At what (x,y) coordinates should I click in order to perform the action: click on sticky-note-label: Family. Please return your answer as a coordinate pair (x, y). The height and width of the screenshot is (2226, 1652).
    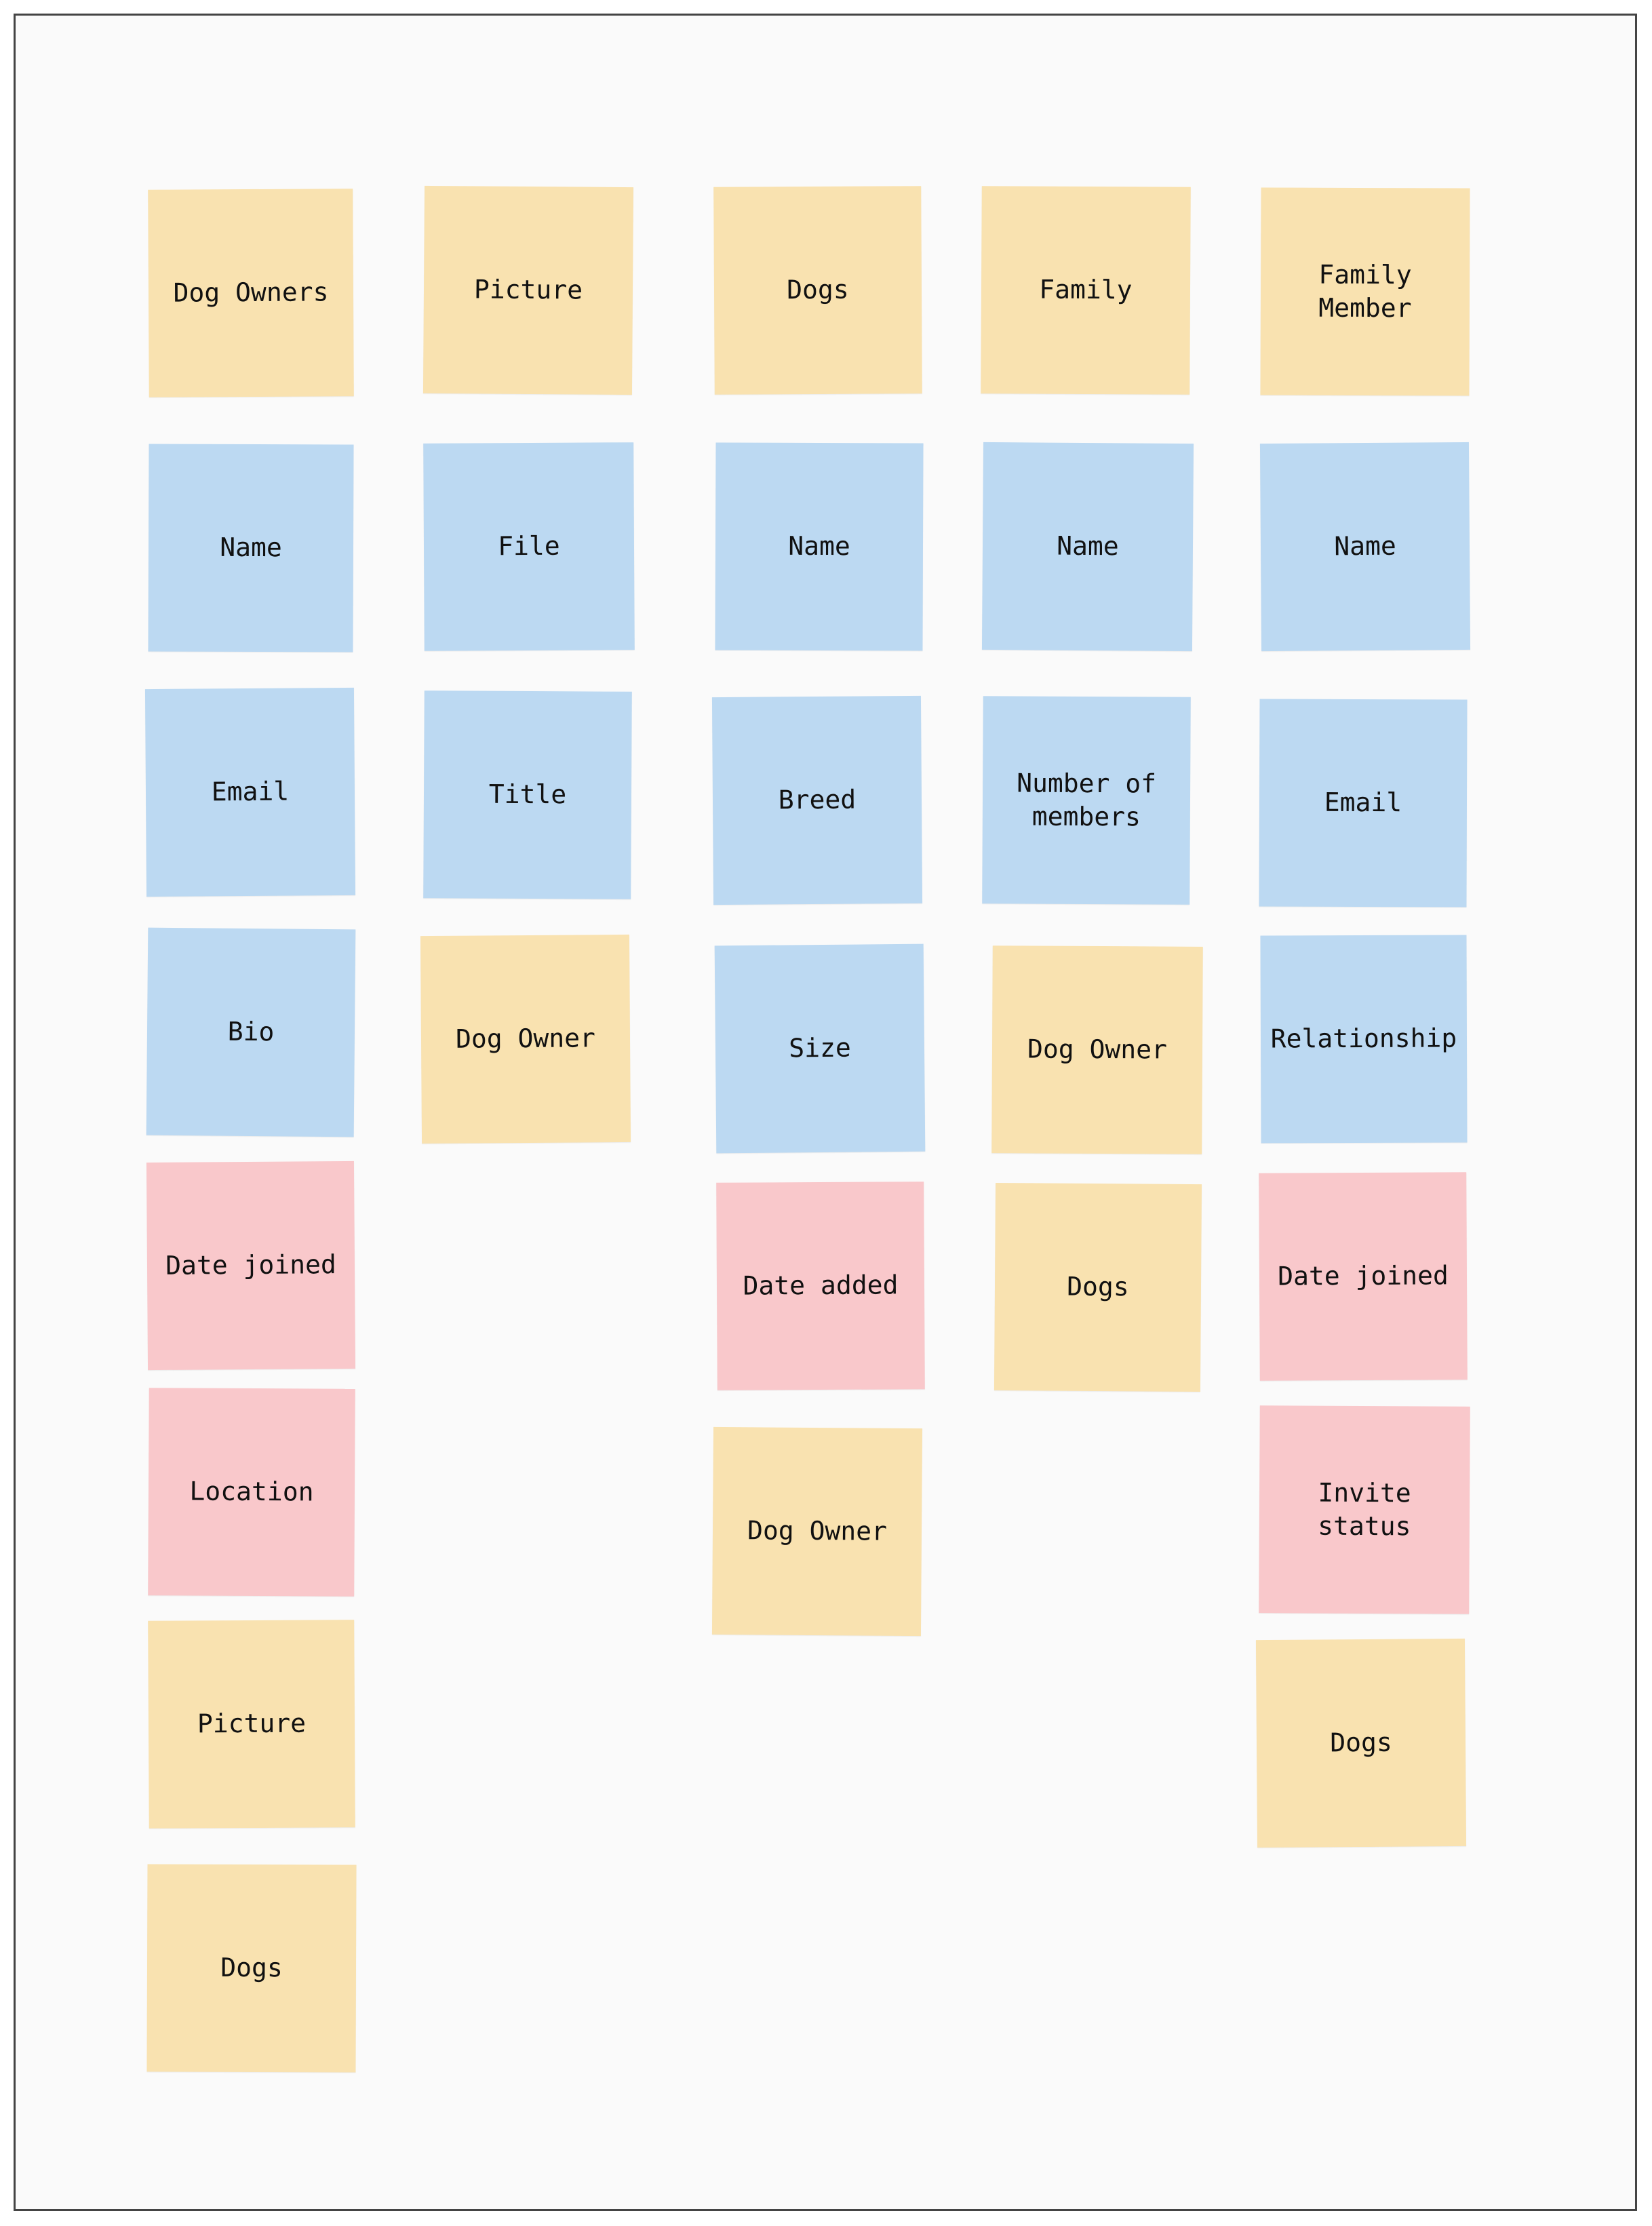
    Looking at the image, I should click on (1086, 289).